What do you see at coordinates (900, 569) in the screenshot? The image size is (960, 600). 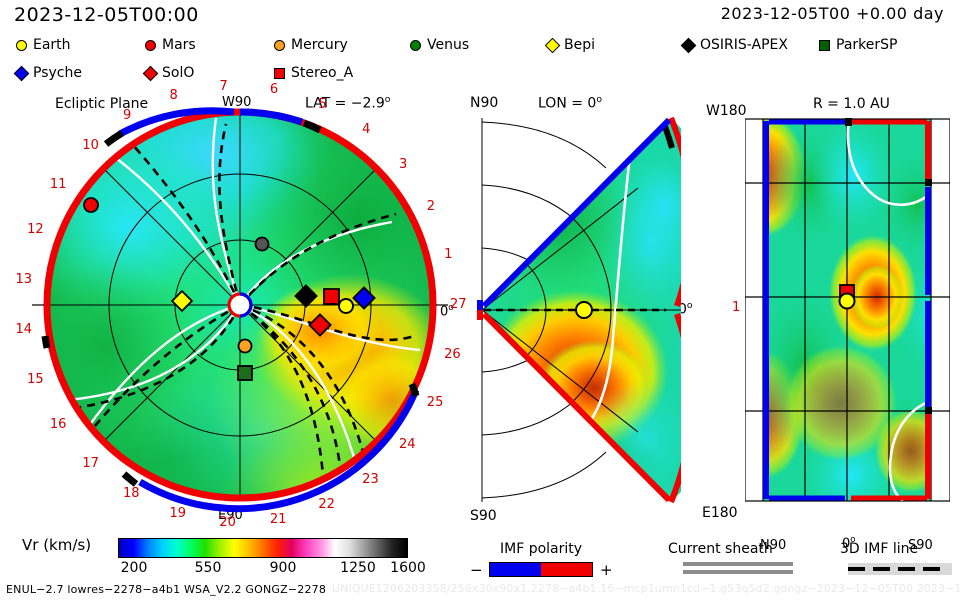 I see `imf-3d-line-swatch` at bounding box center [900, 569].